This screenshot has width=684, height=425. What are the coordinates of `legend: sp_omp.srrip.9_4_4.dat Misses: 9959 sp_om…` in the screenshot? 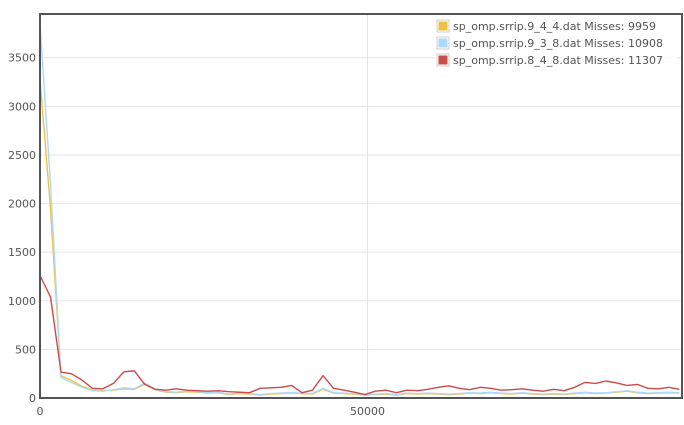 It's located at (555, 43).